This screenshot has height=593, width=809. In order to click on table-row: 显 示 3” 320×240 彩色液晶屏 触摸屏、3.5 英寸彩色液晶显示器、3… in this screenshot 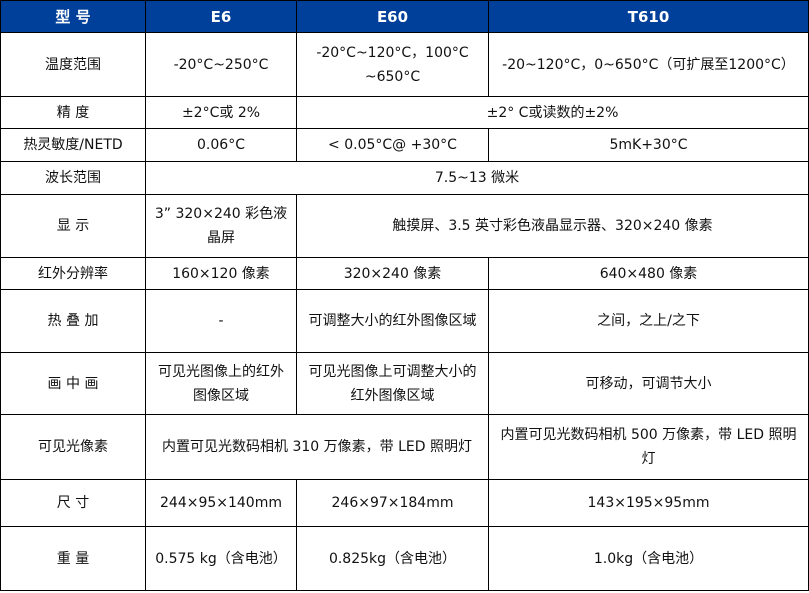, I will do `click(404, 226)`.